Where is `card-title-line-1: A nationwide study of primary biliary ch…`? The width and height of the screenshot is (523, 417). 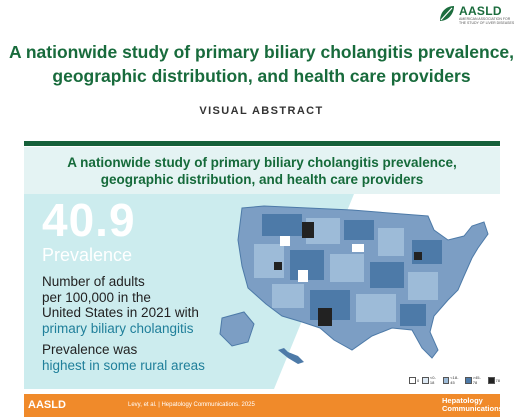 card-title-line-1: A nationwide study of primary biliary ch… is located at coordinates (262, 162).